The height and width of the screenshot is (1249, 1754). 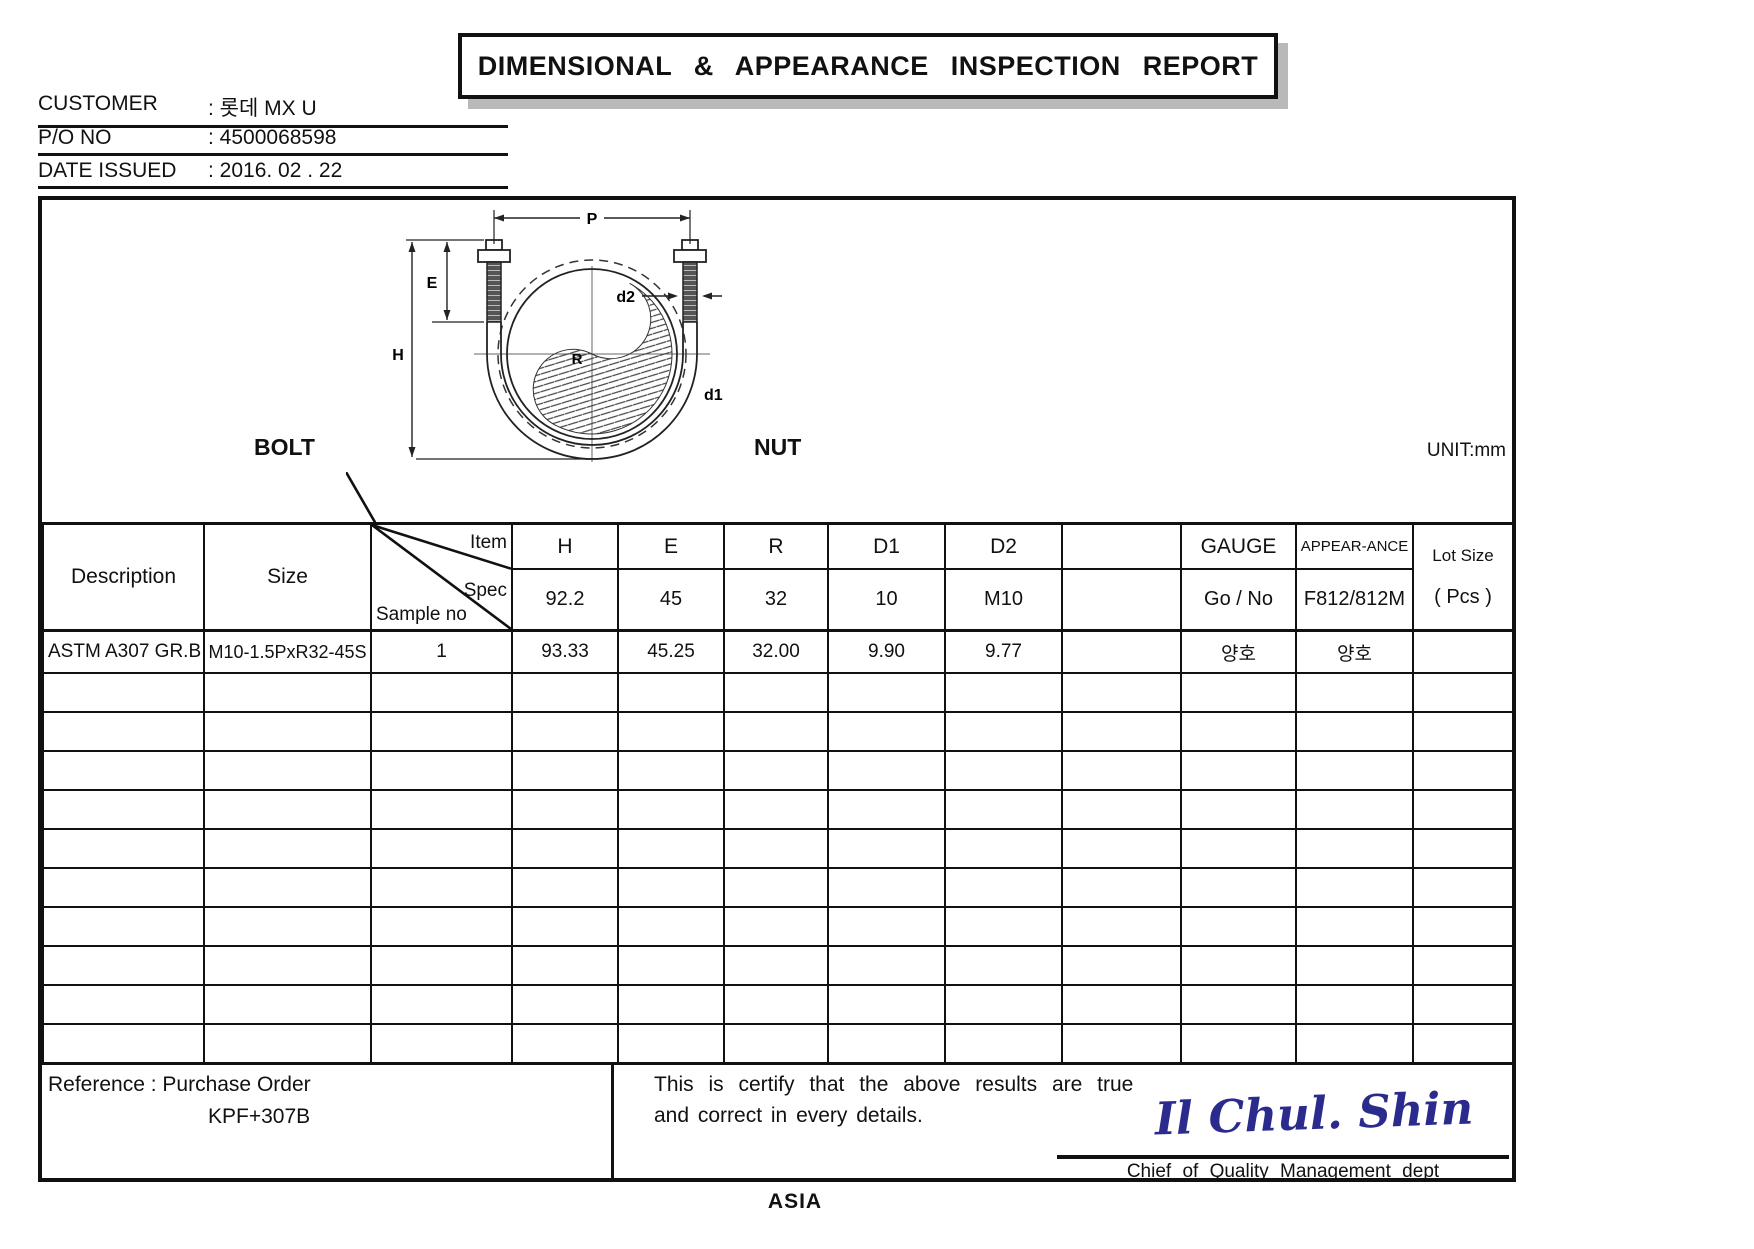 I want to click on customer-value: : 롯데 MX U, so click(x=262, y=108).